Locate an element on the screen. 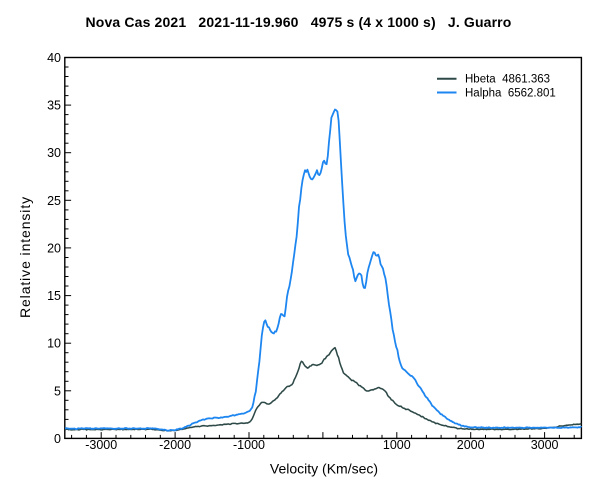 The height and width of the screenshot is (500, 600). svg-text: 2000 is located at coordinates (471, 445).